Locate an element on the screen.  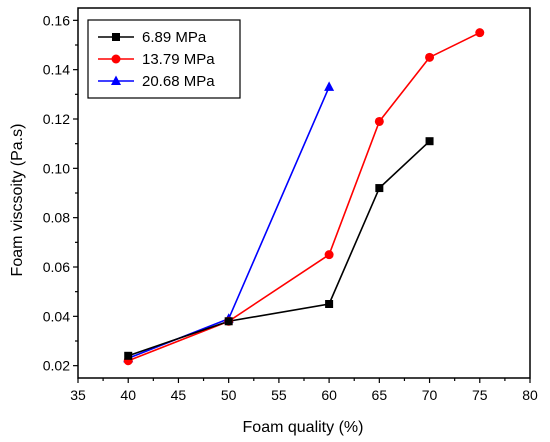
legend-label: 6.89 MPa is located at coordinates (174, 37).